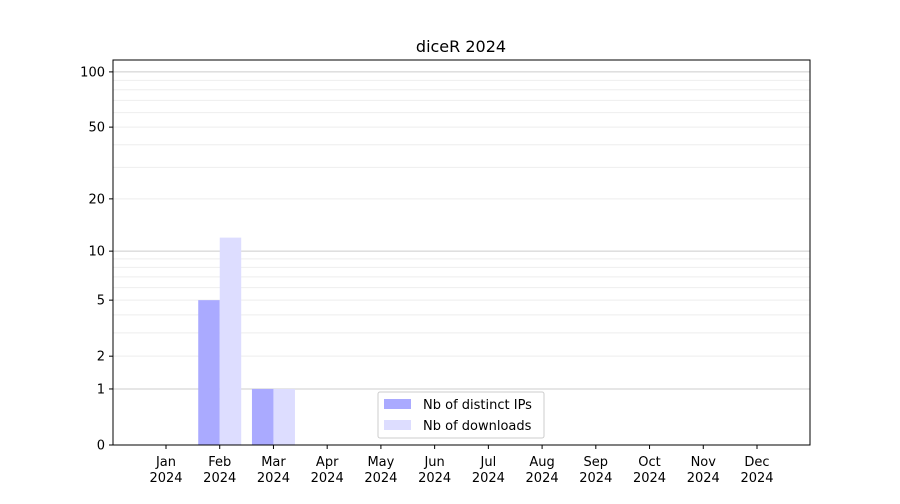 This screenshot has height=504, width=900. What do you see at coordinates (477, 405) in the screenshot?
I see `legend-label-ips: Nb of distinct IPs` at bounding box center [477, 405].